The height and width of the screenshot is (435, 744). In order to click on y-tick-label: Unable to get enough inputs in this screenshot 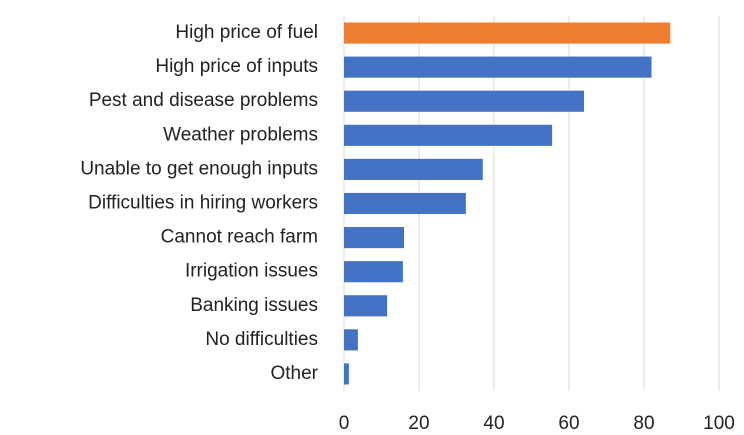, I will do `click(199, 168)`.